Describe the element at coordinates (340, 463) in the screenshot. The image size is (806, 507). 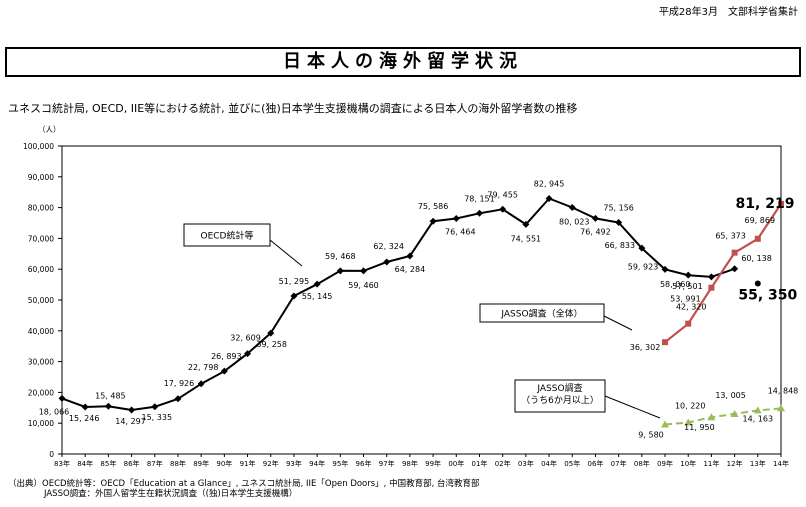
I see `x-tick-label: 95年` at that location.